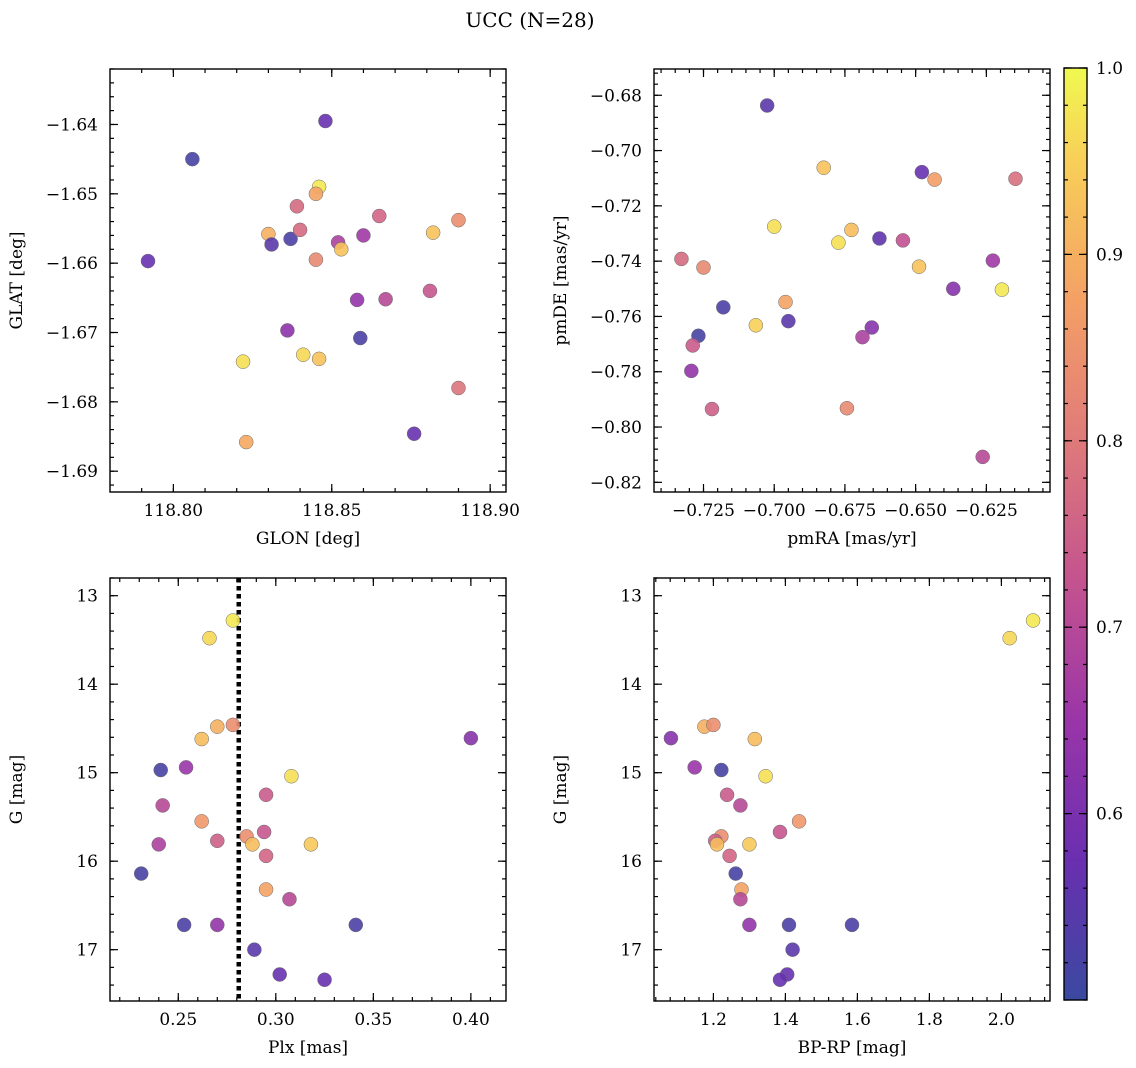 The width and height of the screenshot is (1136, 1068). Describe the element at coordinates (844, 511) in the screenshot. I see `x-tick-label: −0.675` at that location.